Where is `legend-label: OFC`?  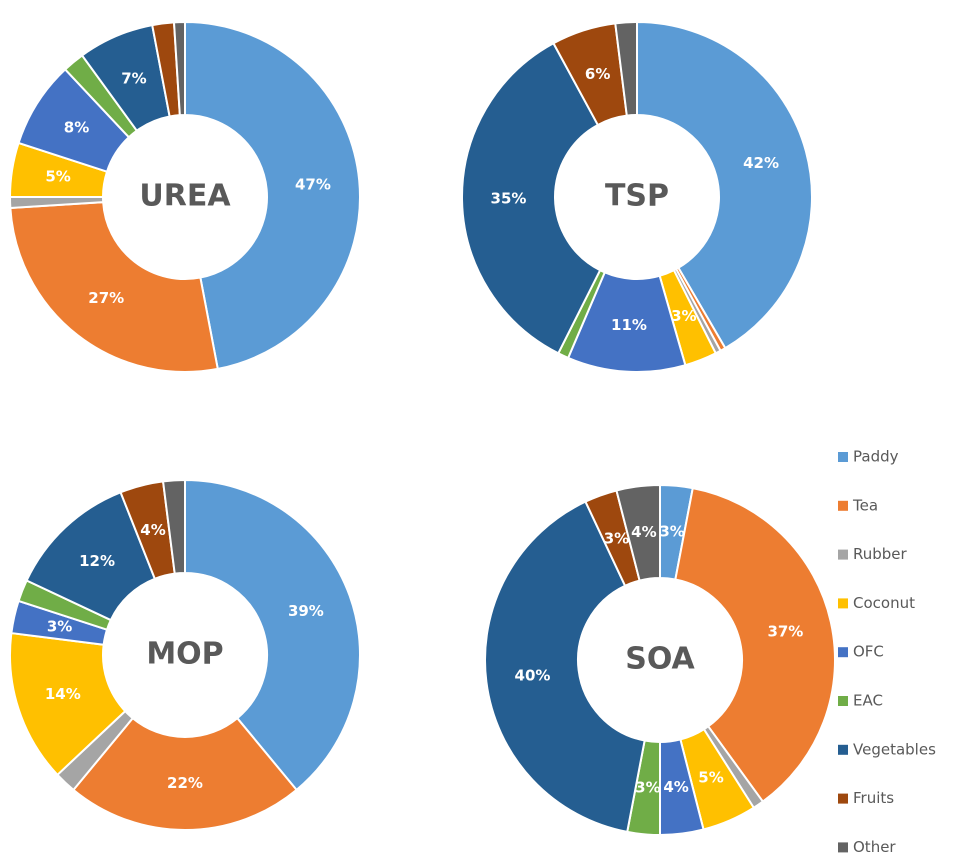
legend-label: OFC is located at coordinates (868, 652).